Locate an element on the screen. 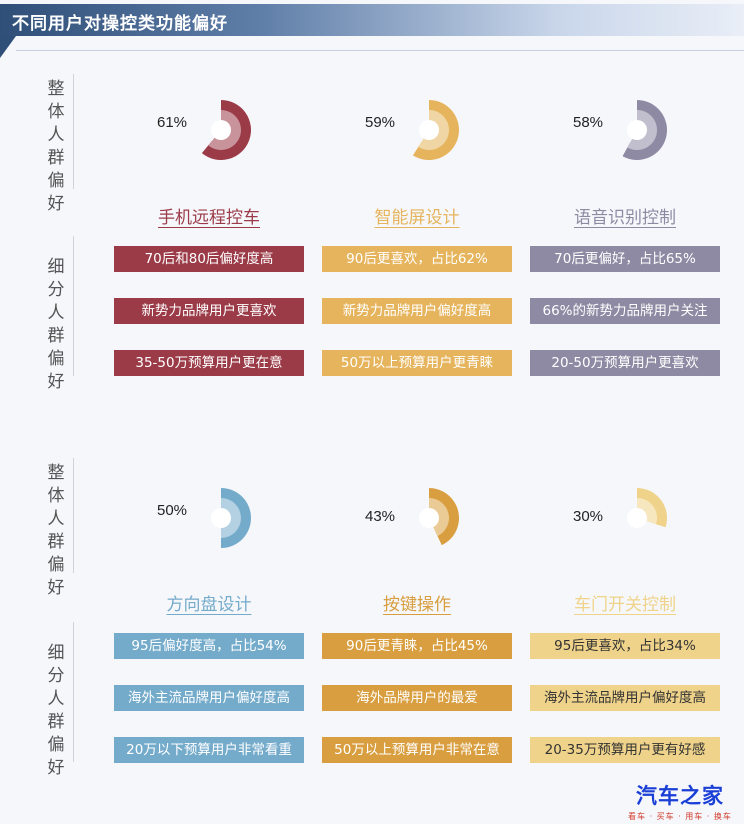 This screenshot has height=824, width=744. section-header: 不同用户对操控类功能偏好 is located at coordinates (372, 29).